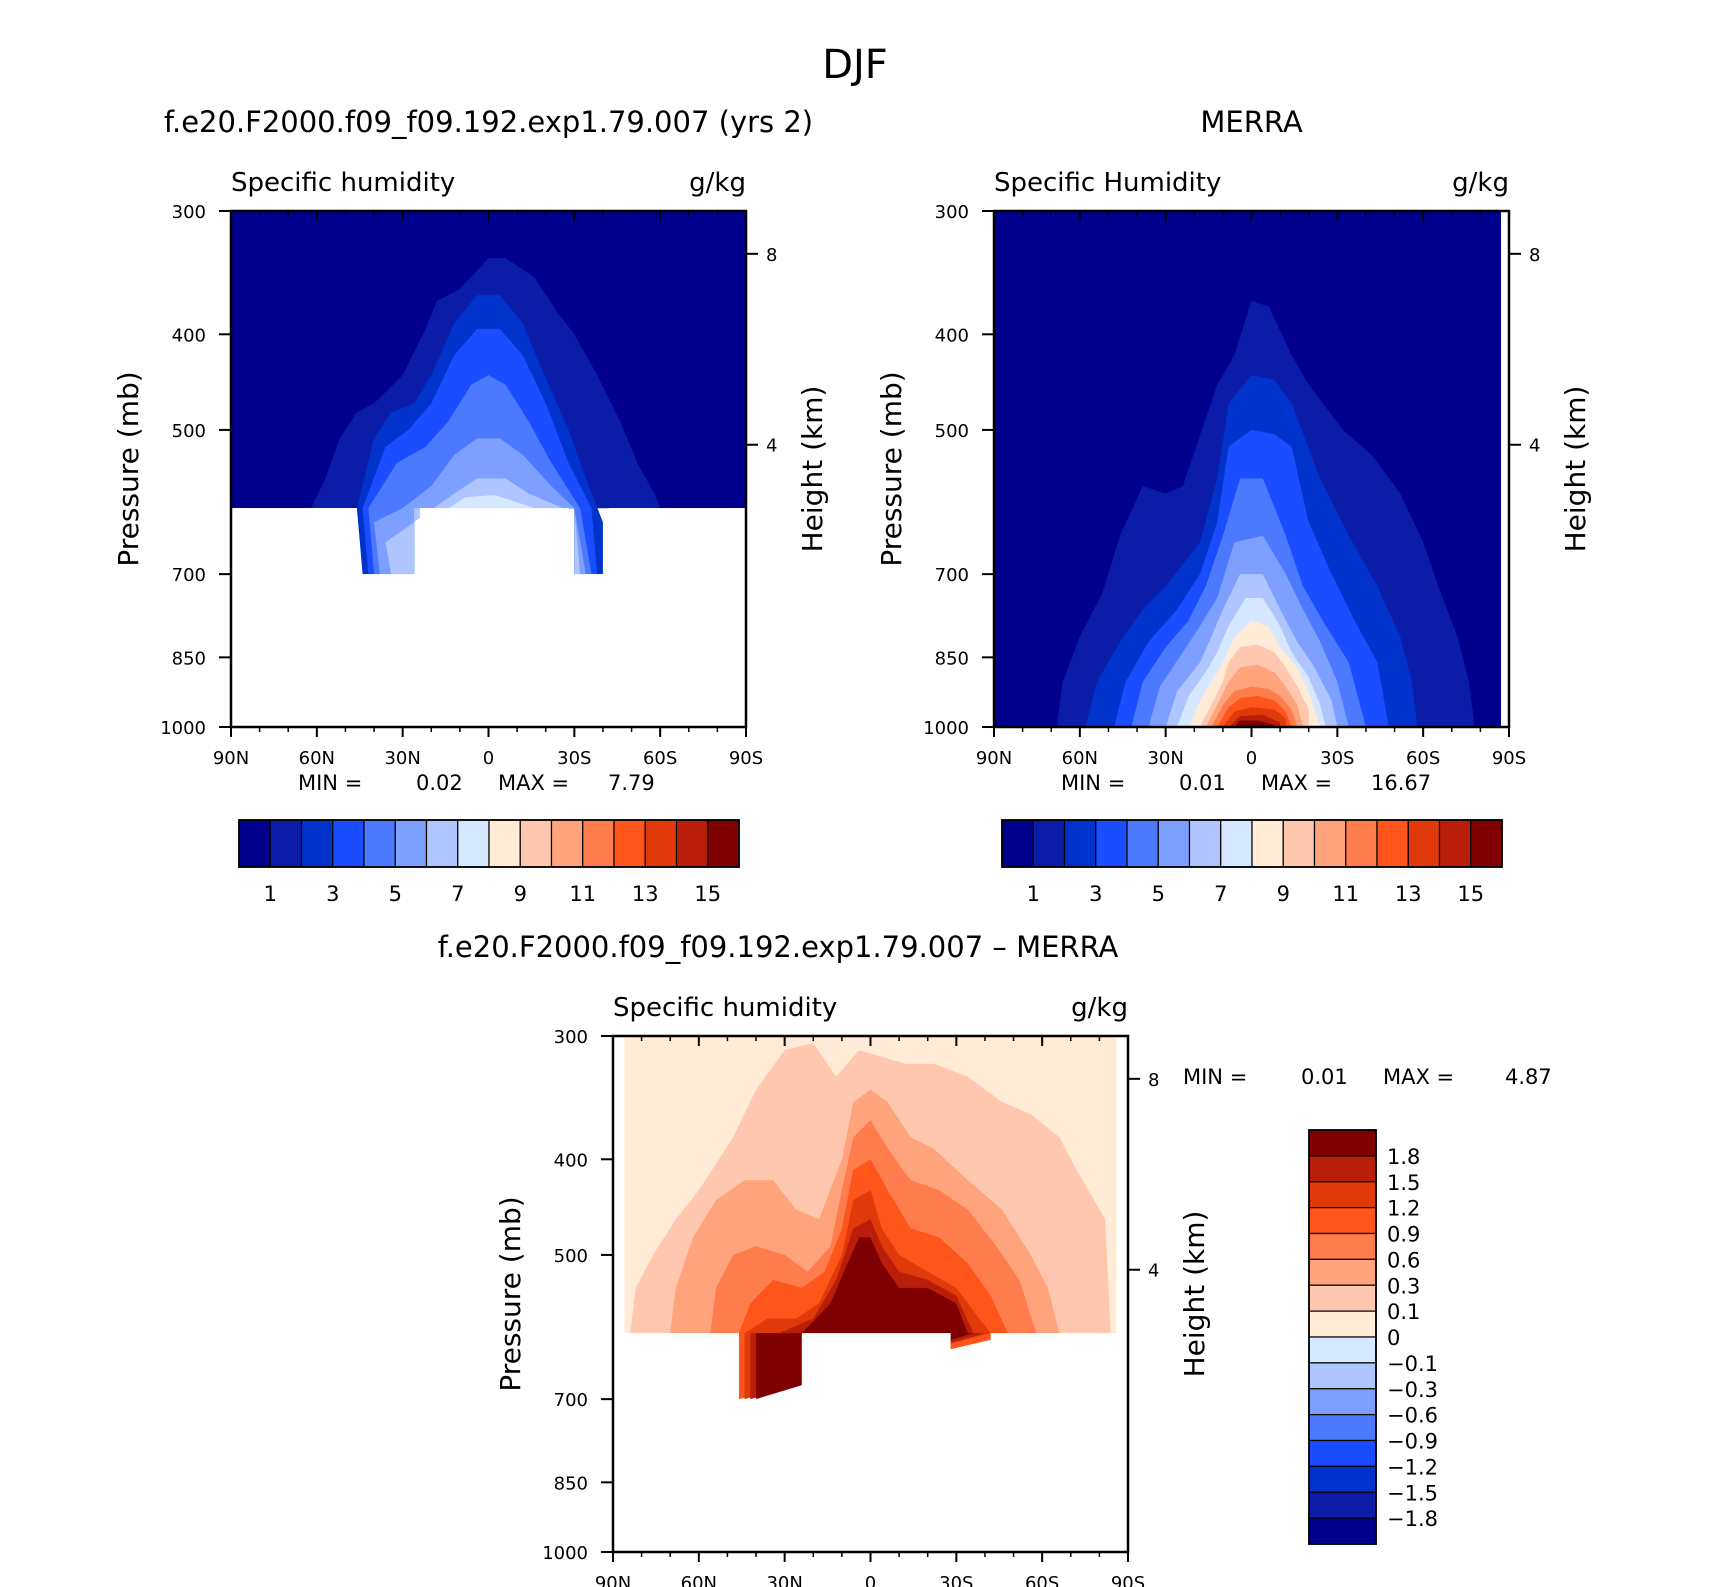  What do you see at coordinates (189, 212) in the screenshot?
I see `y-tick-label: 300` at bounding box center [189, 212].